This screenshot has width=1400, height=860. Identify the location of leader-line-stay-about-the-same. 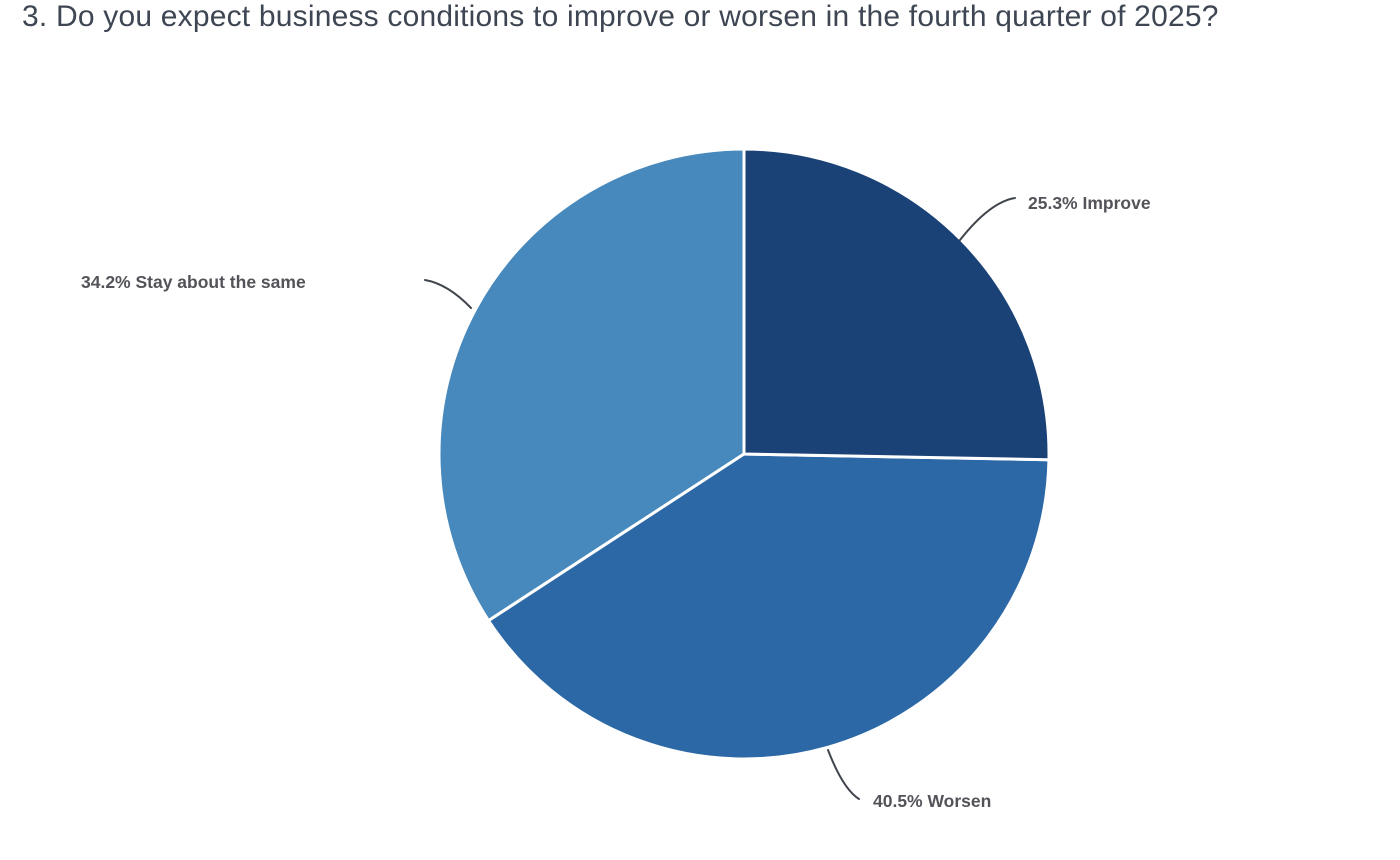
(448, 294).